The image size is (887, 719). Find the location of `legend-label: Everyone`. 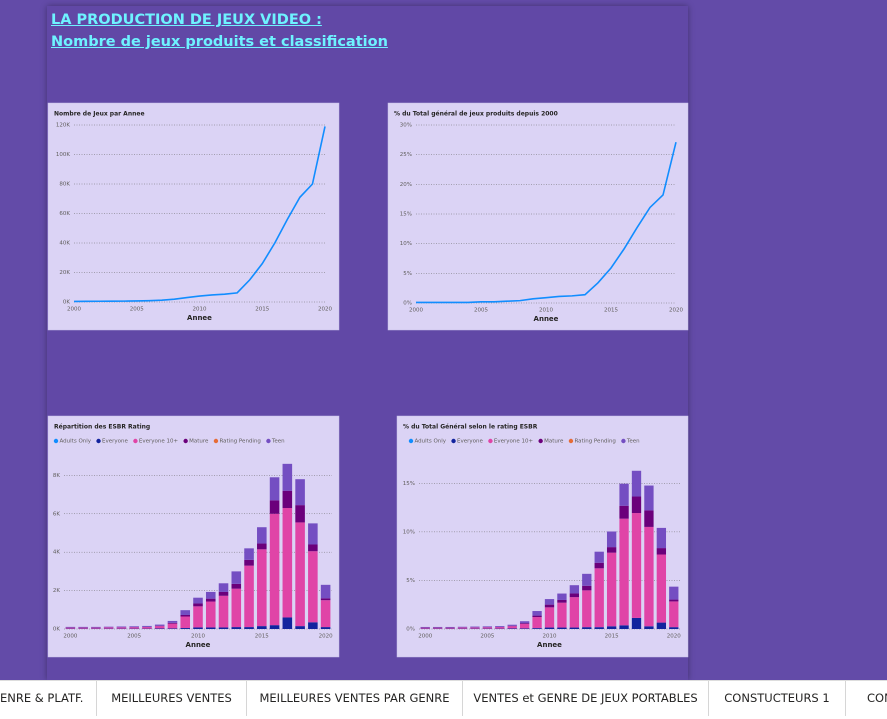

legend-label: Everyone is located at coordinates (470, 442).